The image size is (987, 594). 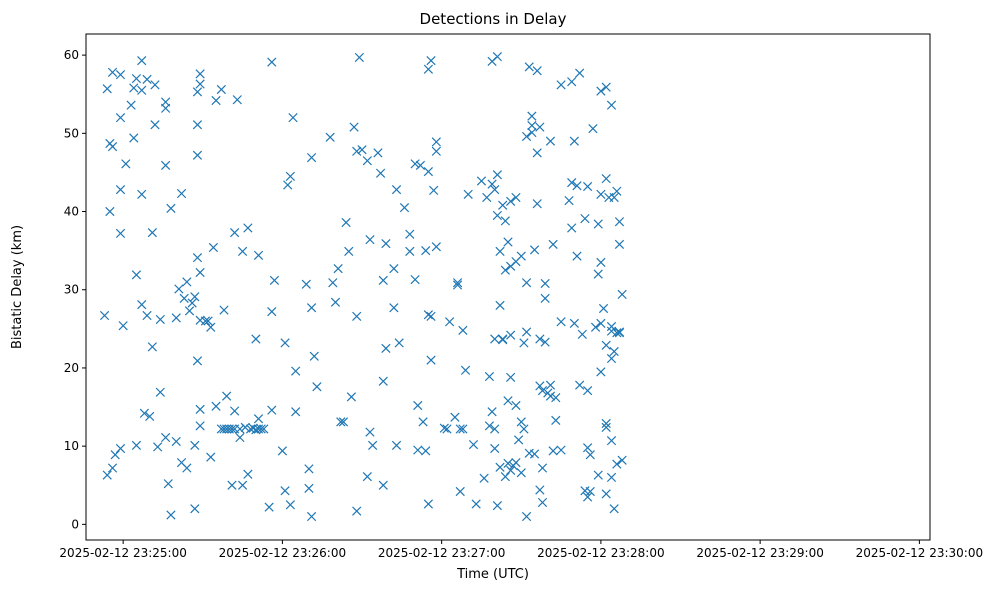 What do you see at coordinates (122, 553) in the screenshot?
I see `x-tick-label: 2025-02-12 23:25:00` at bounding box center [122, 553].